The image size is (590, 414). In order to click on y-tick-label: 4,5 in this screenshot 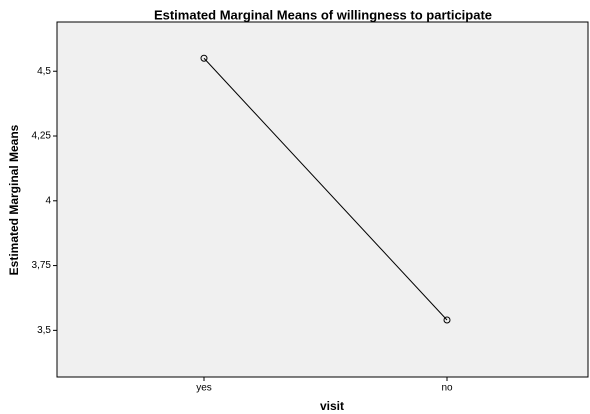, I will do `click(44, 71)`.